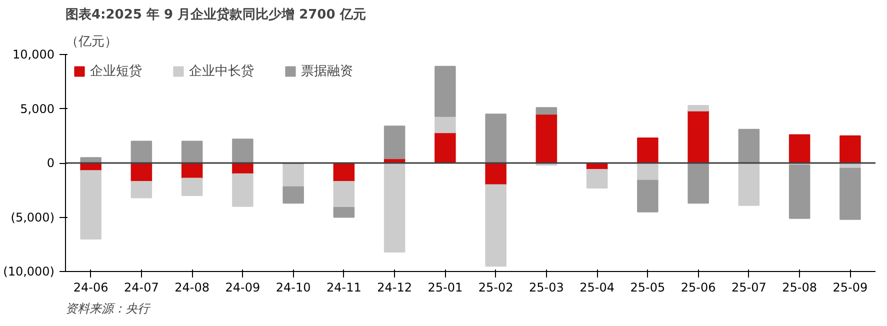  What do you see at coordinates (648, 287) in the screenshot?
I see `x-tick-label: 25-05` at bounding box center [648, 287].